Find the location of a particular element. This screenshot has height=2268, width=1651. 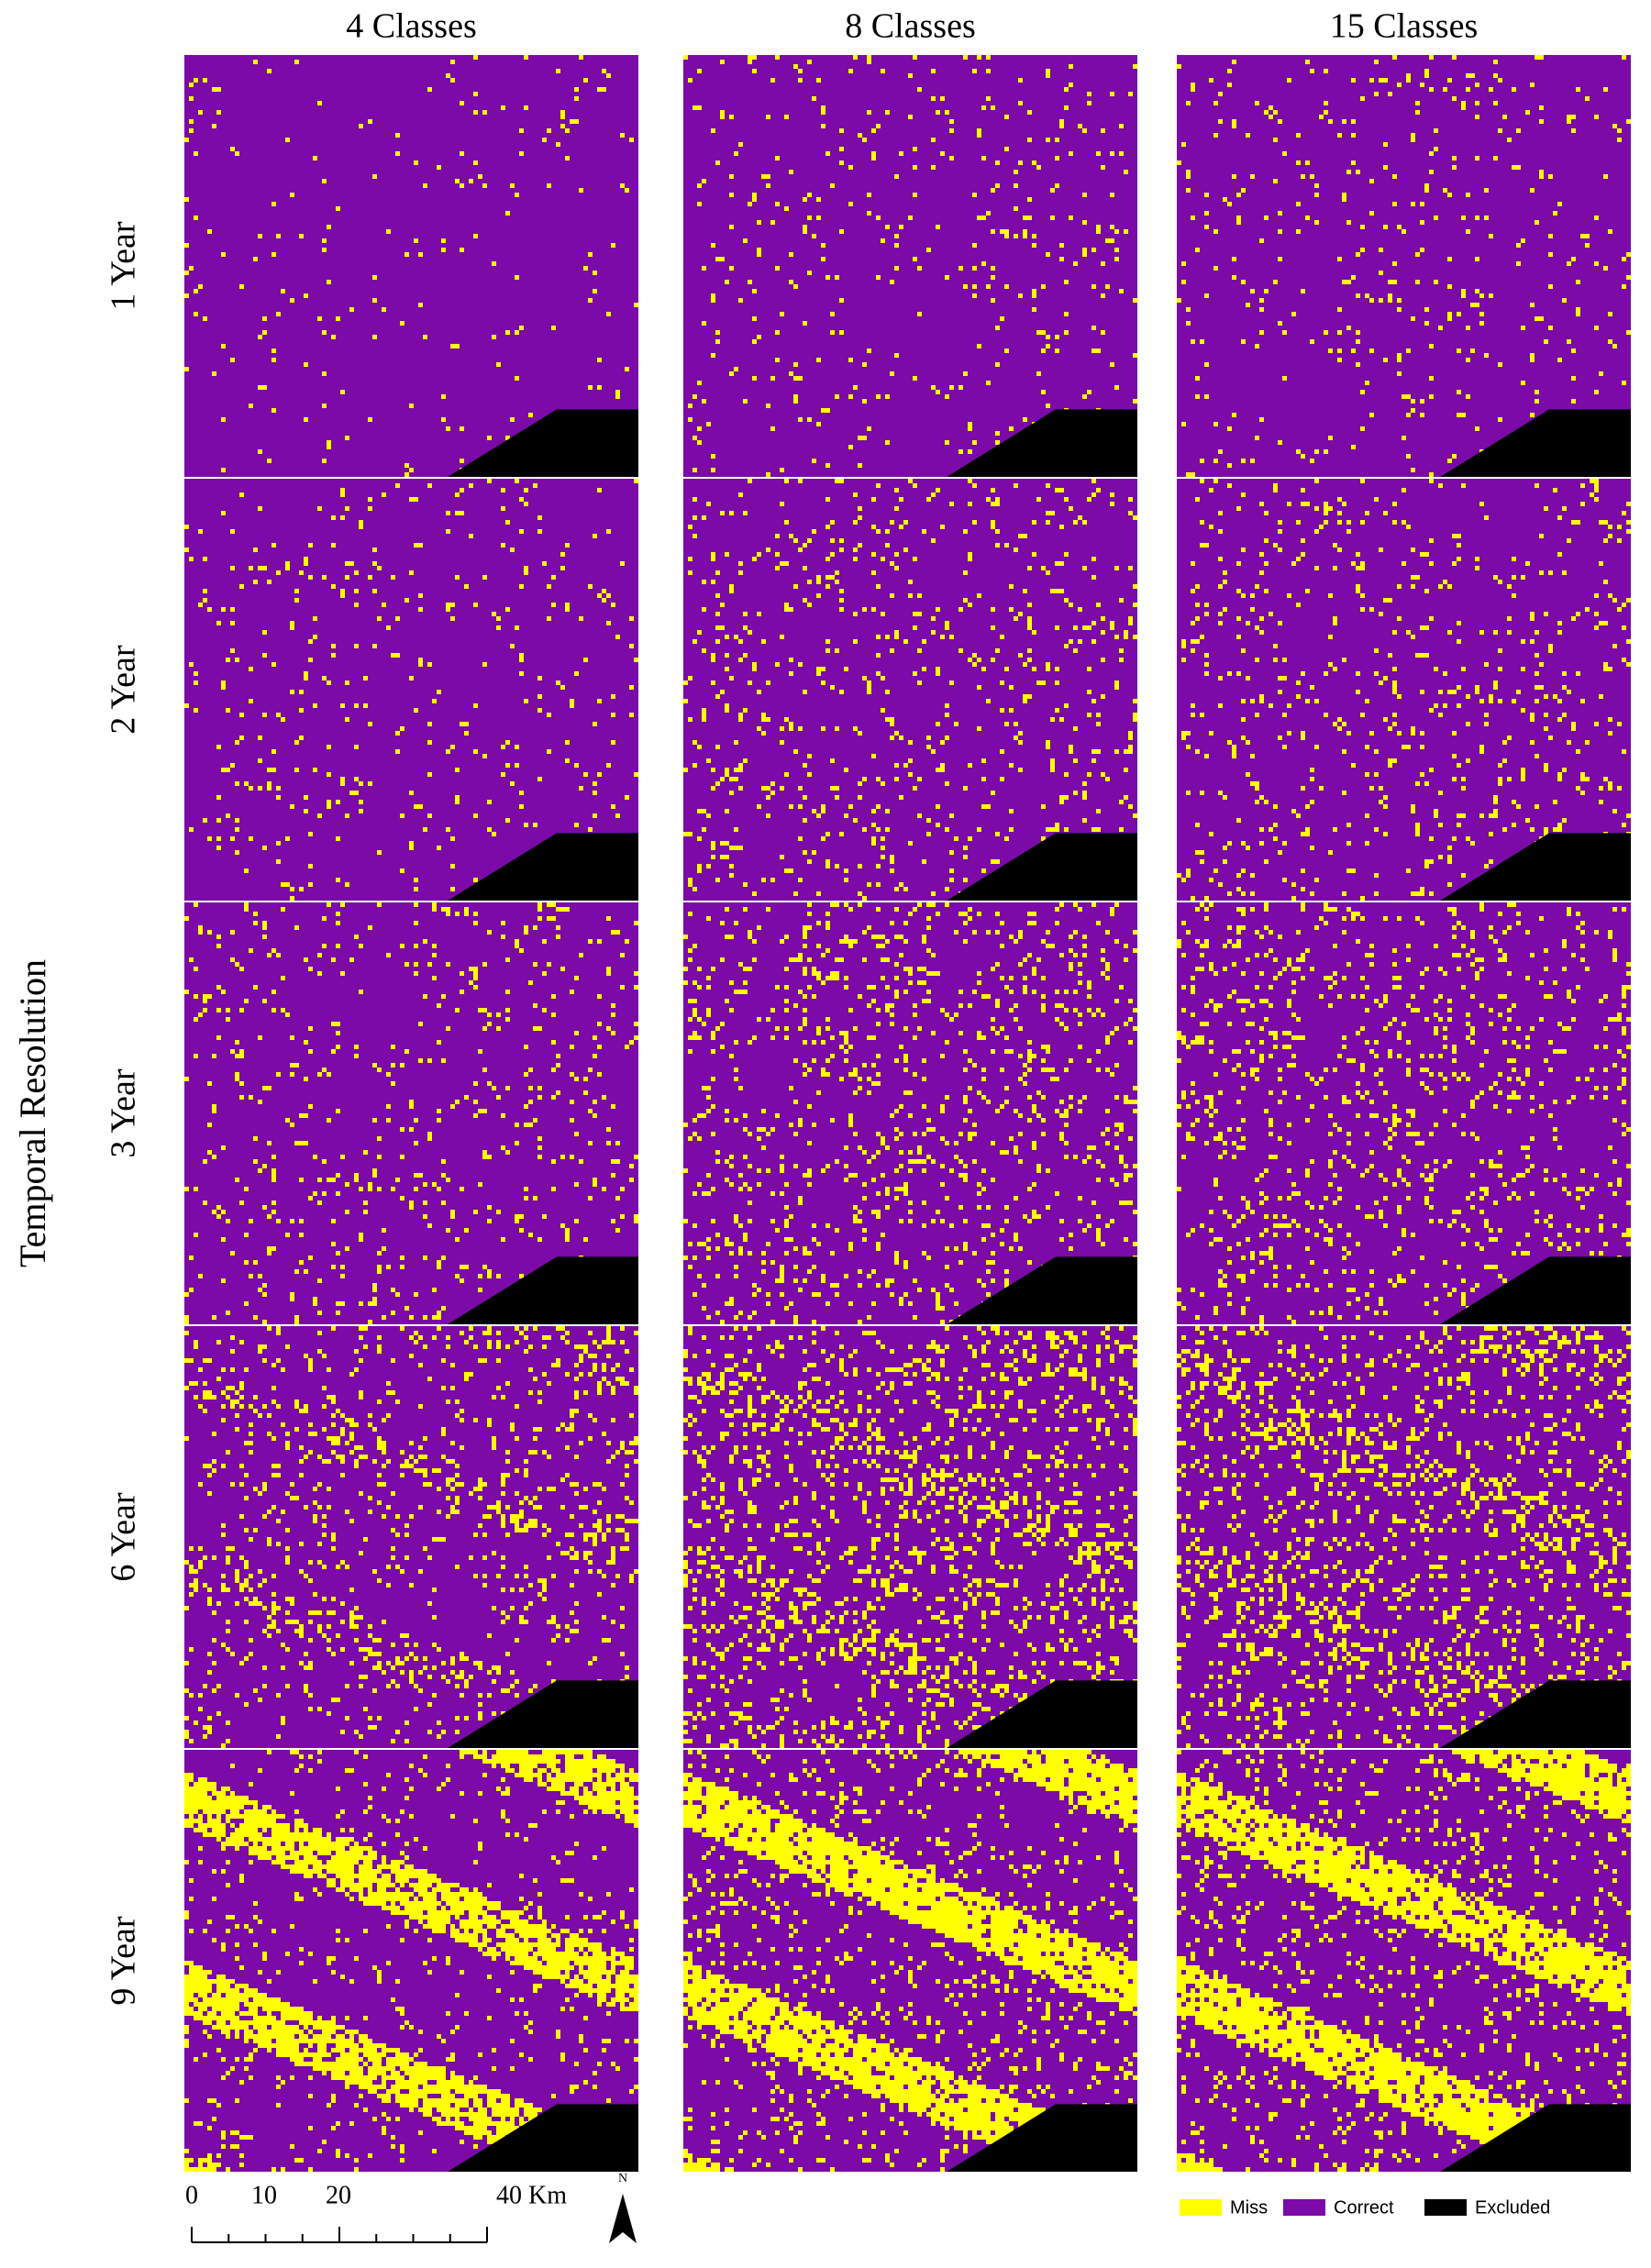

north-arrow: N is located at coordinates (623, 2207).